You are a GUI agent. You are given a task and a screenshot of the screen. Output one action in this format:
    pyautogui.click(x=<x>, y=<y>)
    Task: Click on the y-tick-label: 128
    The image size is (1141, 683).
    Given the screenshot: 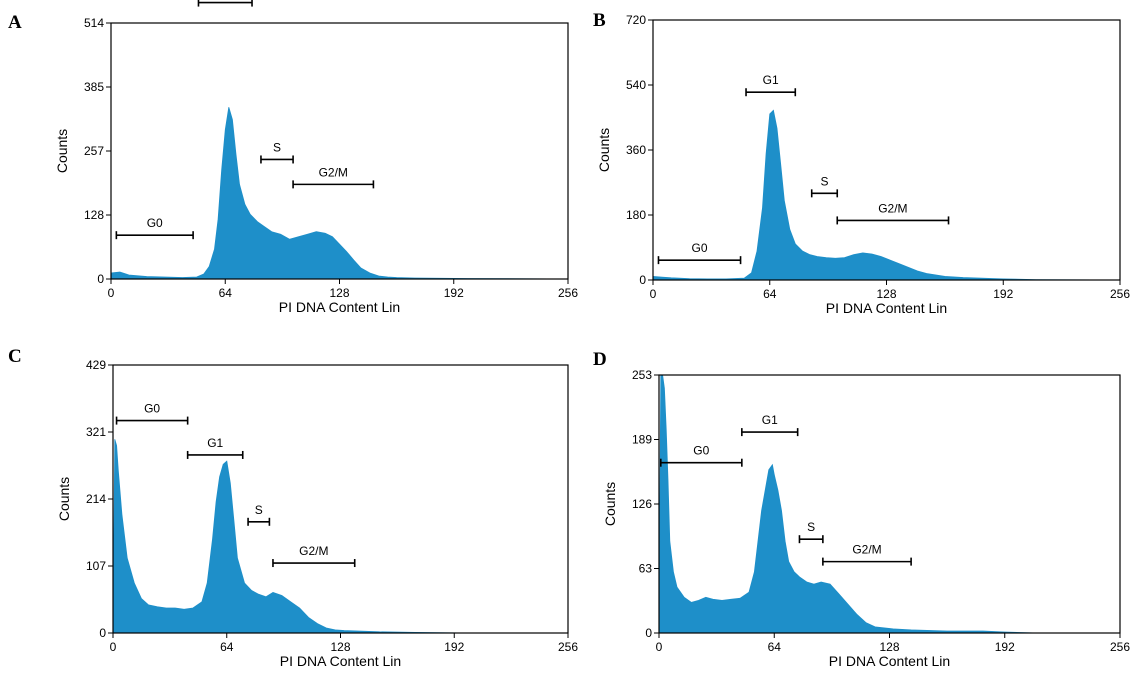 What is the action you would take?
    pyautogui.click(x=94, y=215)
    